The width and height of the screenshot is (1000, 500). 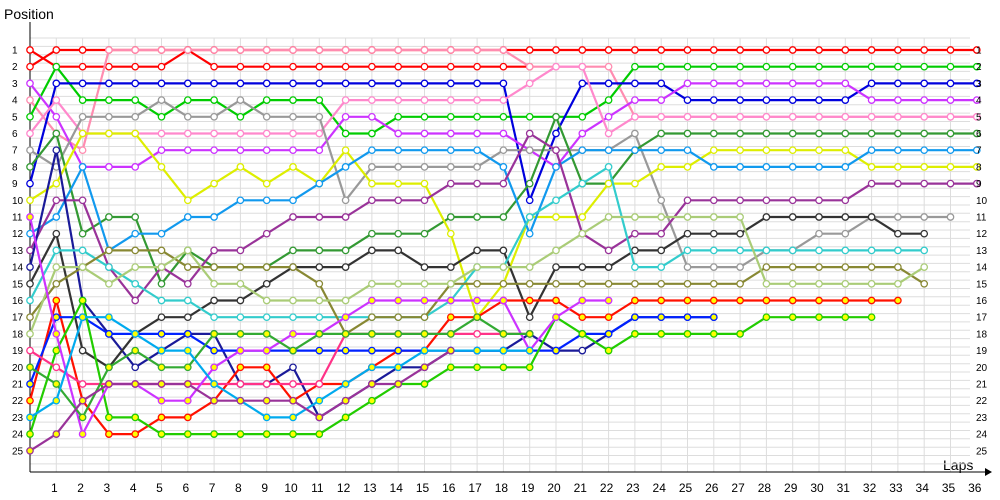 What do you see at coordinates (979, 151) in the screenshot?
I see `y-tick-label-right: 7` at bounding box center [979, 151].